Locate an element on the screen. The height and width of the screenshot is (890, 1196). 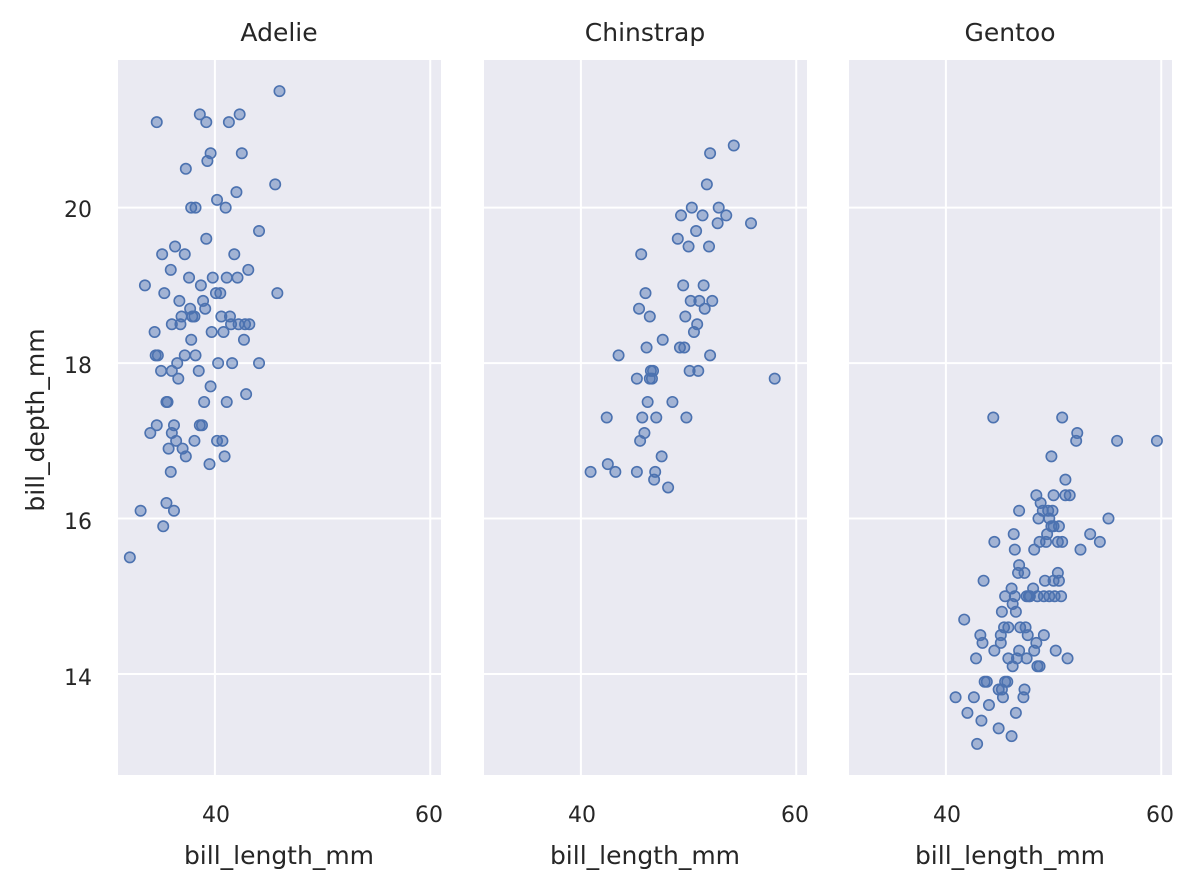
x-tick-label-40-adelie: 40 is located at coordinates (216, 815).